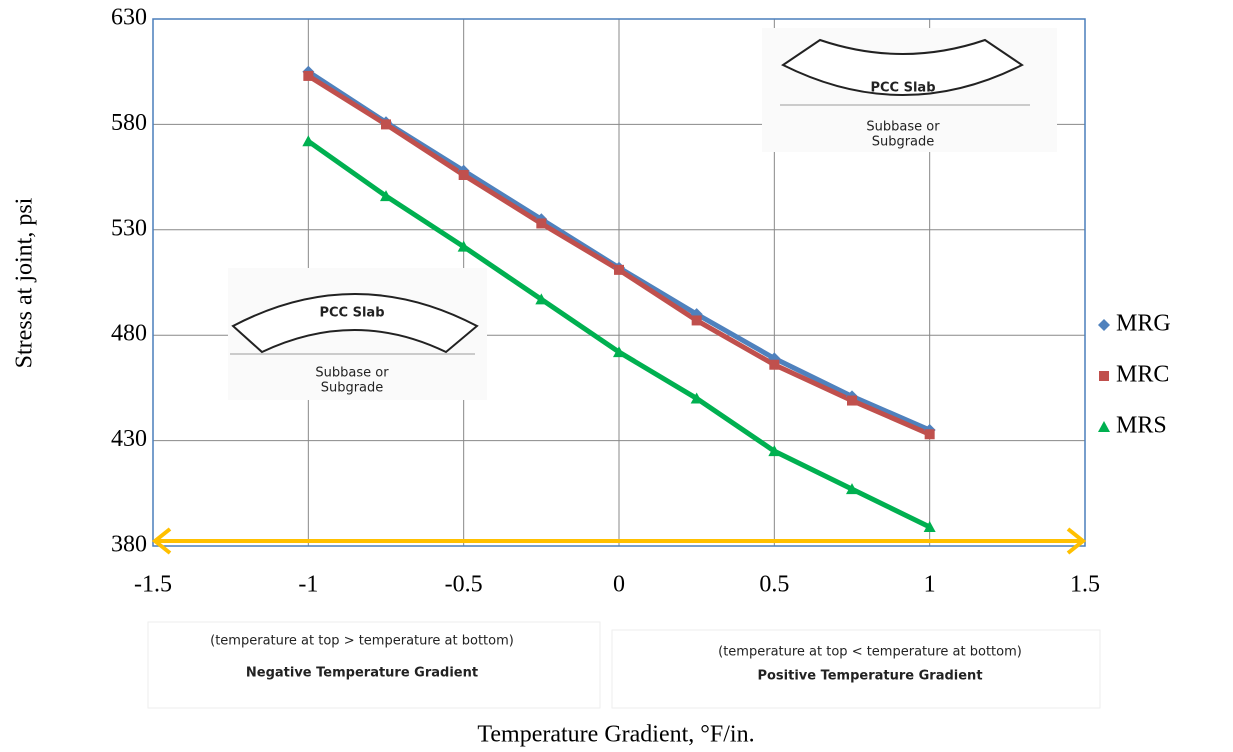 The height and width of the screenshot is (752, 1233). What do you see at coordinates (153, 585) in the screenshot?
I see `x-tick-label: -1.5` at bounding box center [153, 585].